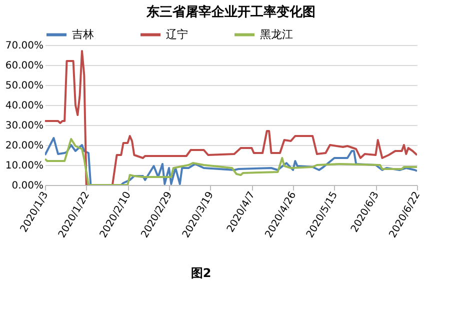 This screenshot has width=462, height=320. What do you see at coordinates (177, 34) in the screenshot?
I see `legend-label: 辽宁` at bounding box center [177, 34].